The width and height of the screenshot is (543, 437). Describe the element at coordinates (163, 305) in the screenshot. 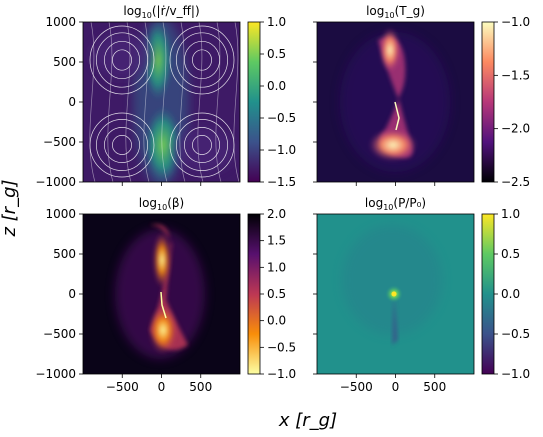

I see `beta-jet` at that location.